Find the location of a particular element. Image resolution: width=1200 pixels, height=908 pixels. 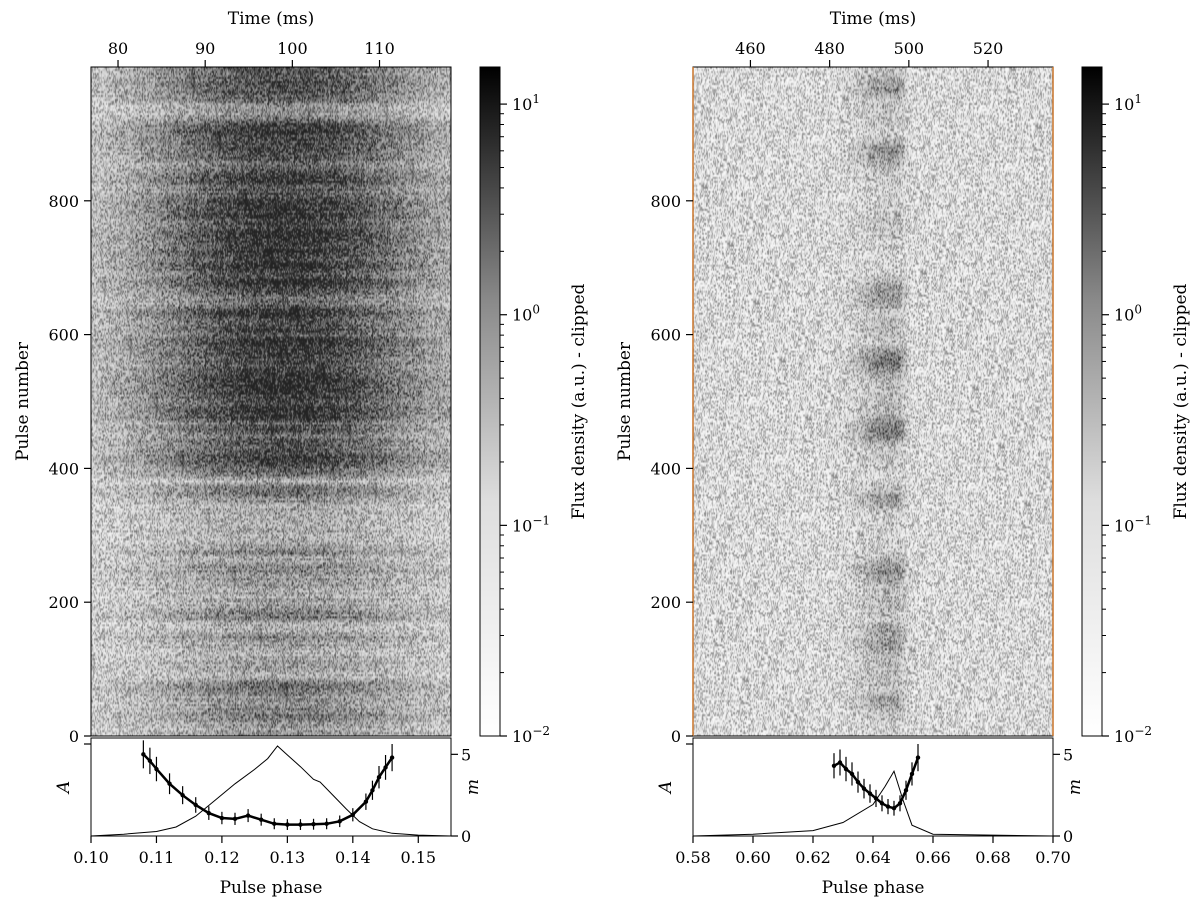

top-tick-label: 500 is located at coordinates (909, 48).